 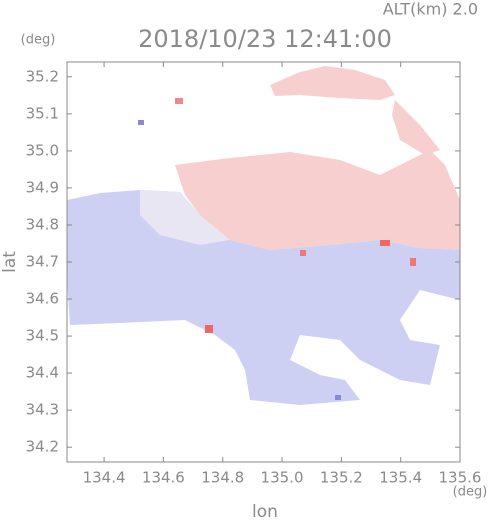 What do you see at coordinates (42, 299) in the screenshot?
I see `y-tick-label: 34.6` at bounding box center [42, 299].